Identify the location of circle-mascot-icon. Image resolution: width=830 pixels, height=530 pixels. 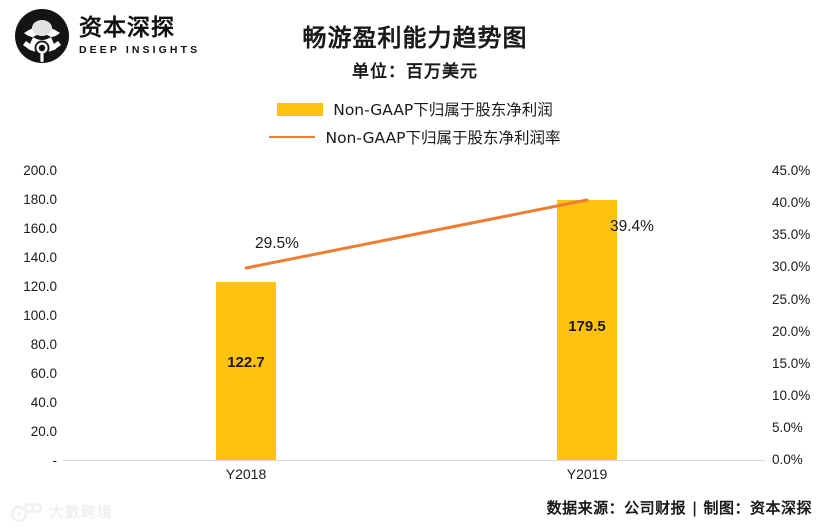
(26, 512).